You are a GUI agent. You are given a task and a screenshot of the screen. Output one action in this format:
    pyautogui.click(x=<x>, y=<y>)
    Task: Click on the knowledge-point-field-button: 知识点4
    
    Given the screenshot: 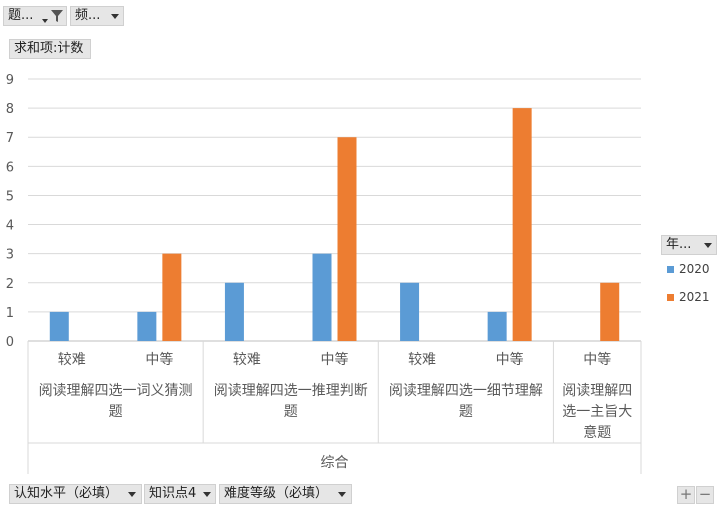 What is the action you would take?
    pyautogui.click(x=180, y=494)
    